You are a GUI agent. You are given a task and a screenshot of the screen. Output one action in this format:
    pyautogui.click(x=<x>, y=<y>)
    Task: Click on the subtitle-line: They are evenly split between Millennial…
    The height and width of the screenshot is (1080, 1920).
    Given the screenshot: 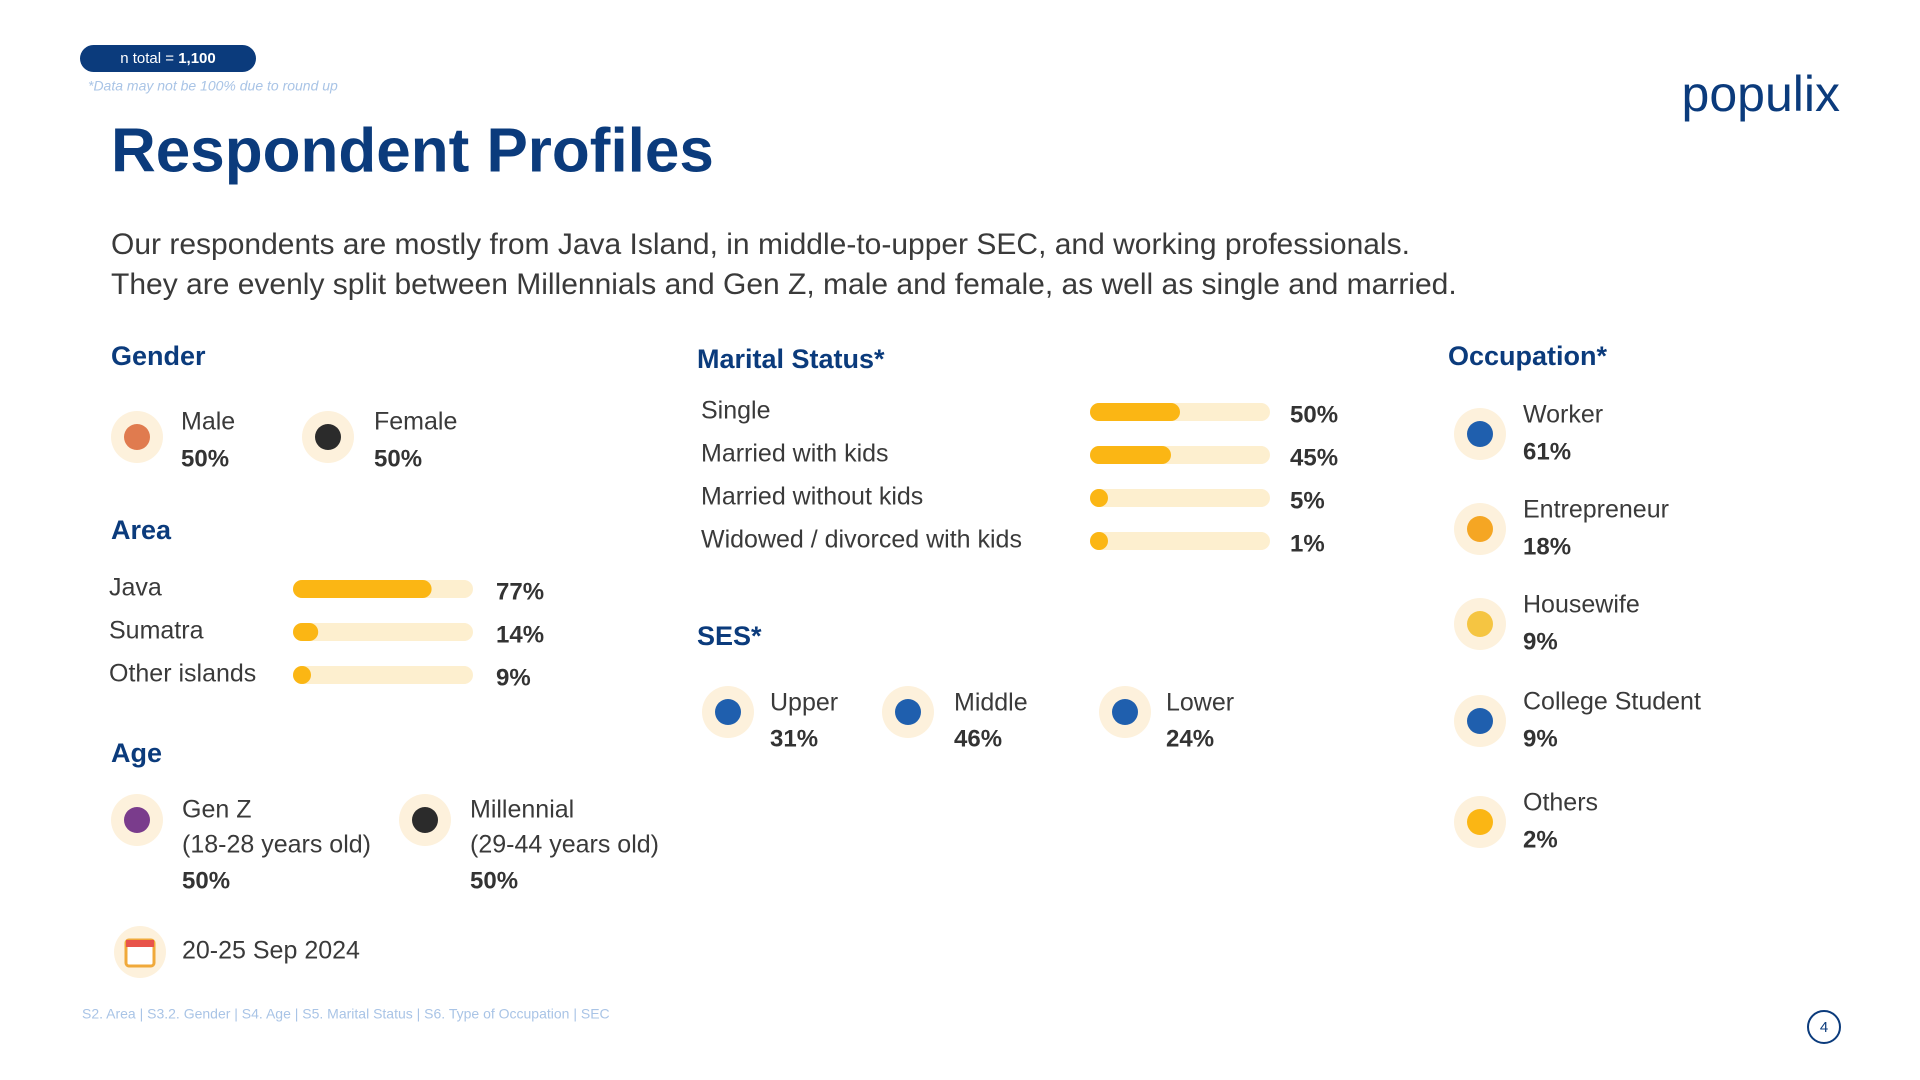 What is the action you would take?
    pyautogui.click(x=784, y=284)
    